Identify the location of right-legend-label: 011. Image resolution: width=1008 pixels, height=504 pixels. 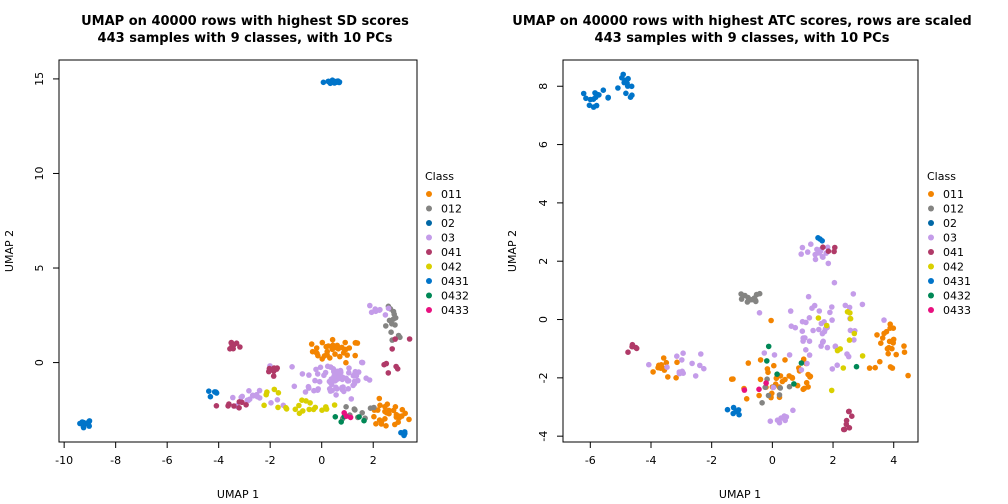
(953, 194).